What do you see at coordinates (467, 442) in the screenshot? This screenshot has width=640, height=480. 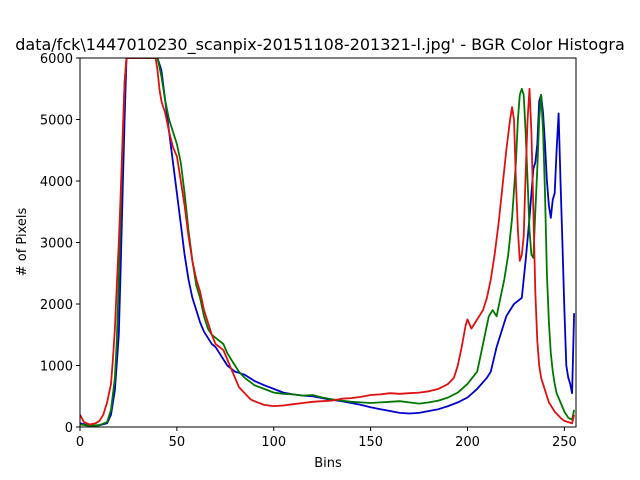 I see `x-tick-label: 200` at bounding box center [467, 442].